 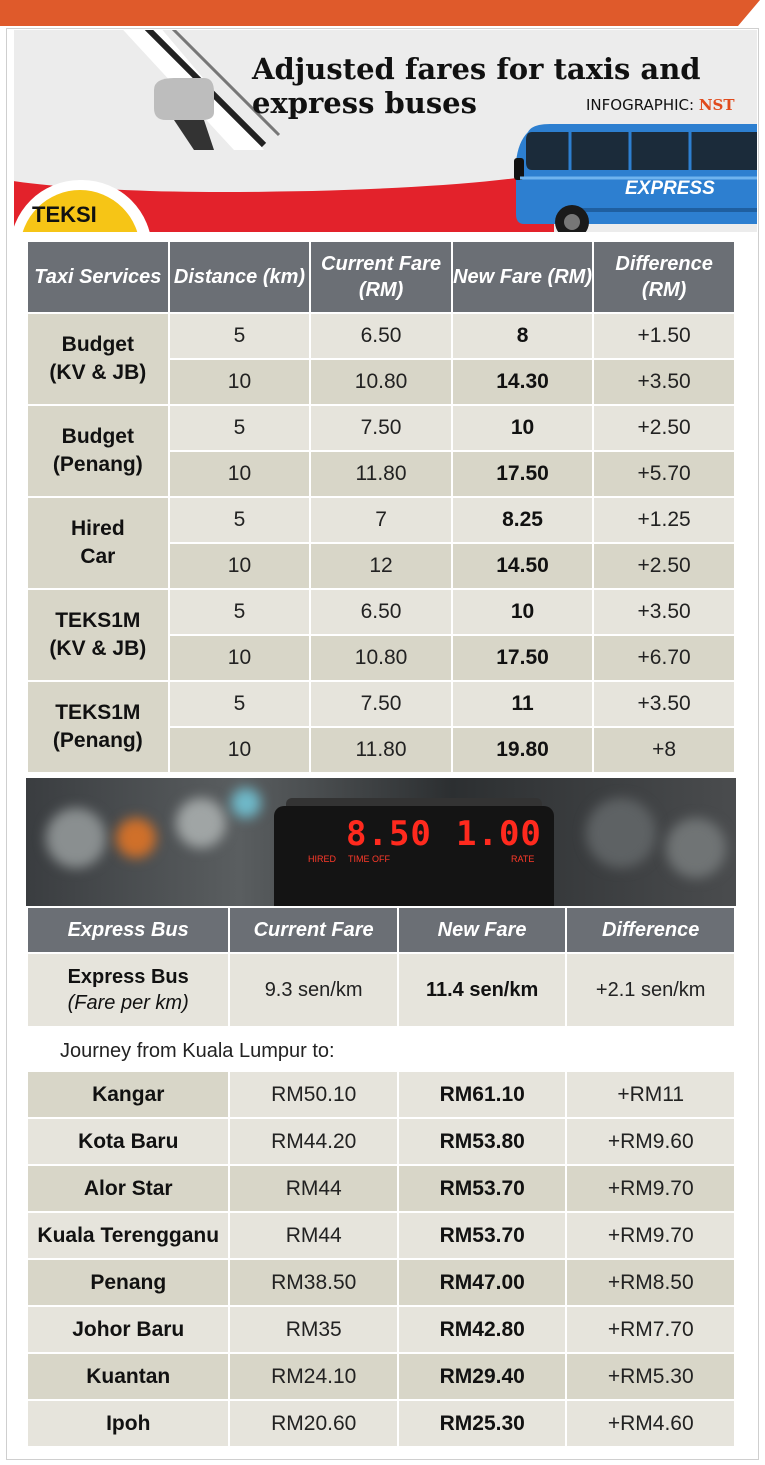 I want to click on table-cell: 6.50, so click(x=381, y=336).